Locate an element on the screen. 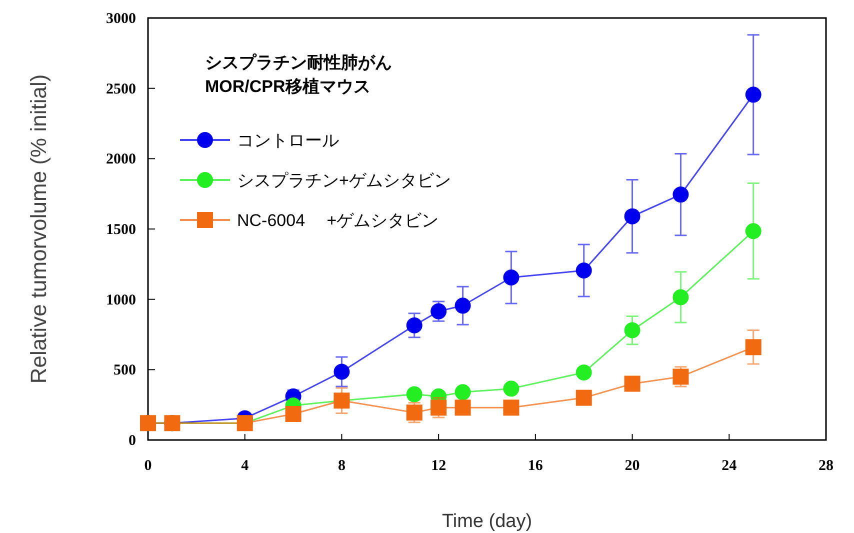 Image resolution: width=854 pixels, height=533 pixels. y-tick-label: 2000 is located at coordinates (121, 160).